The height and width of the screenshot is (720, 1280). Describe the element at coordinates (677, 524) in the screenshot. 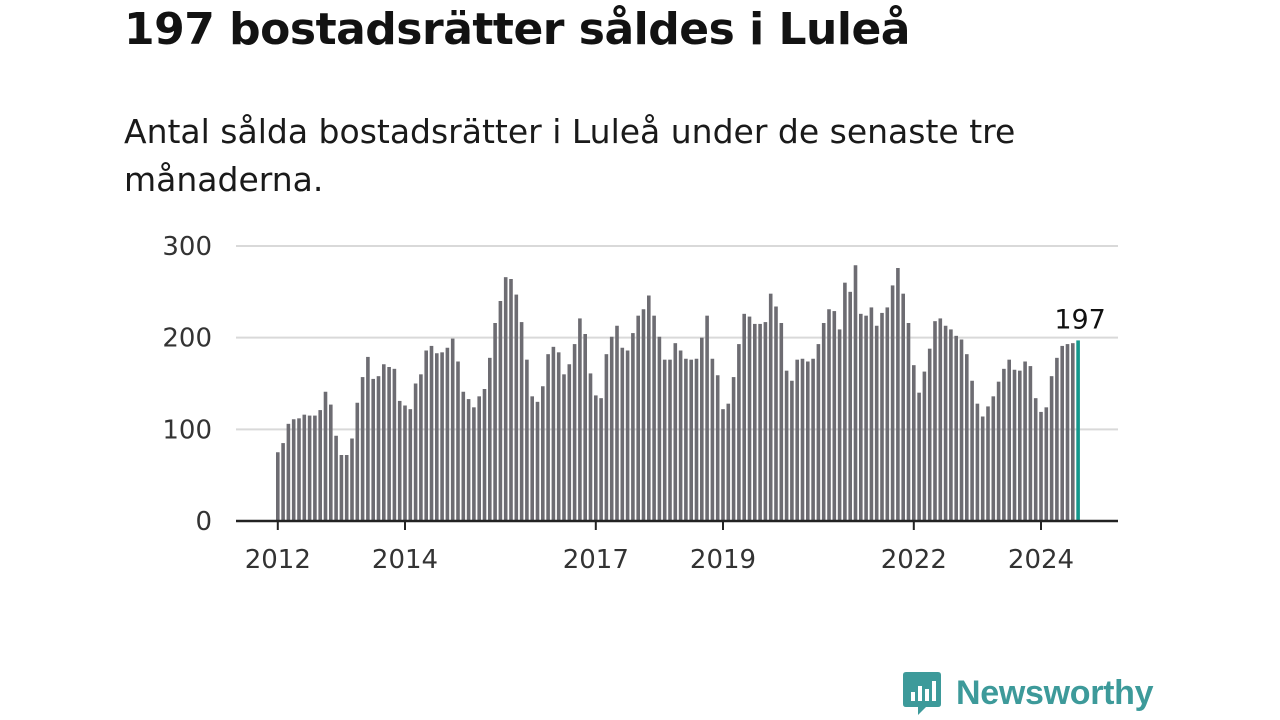

I see `x-axis` at that location.